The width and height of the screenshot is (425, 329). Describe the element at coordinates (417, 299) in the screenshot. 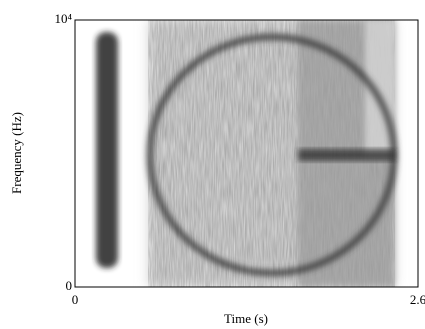

I see `x-tick-label: 2.6` at that location.